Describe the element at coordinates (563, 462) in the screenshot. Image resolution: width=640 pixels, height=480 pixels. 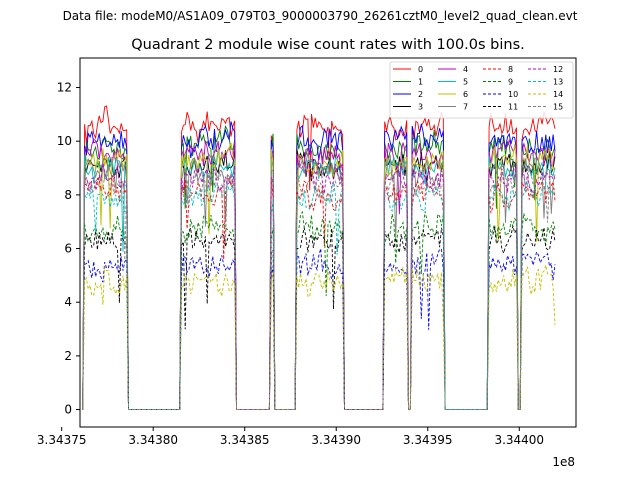
I see `x-offset-label: 1e8` at that location.